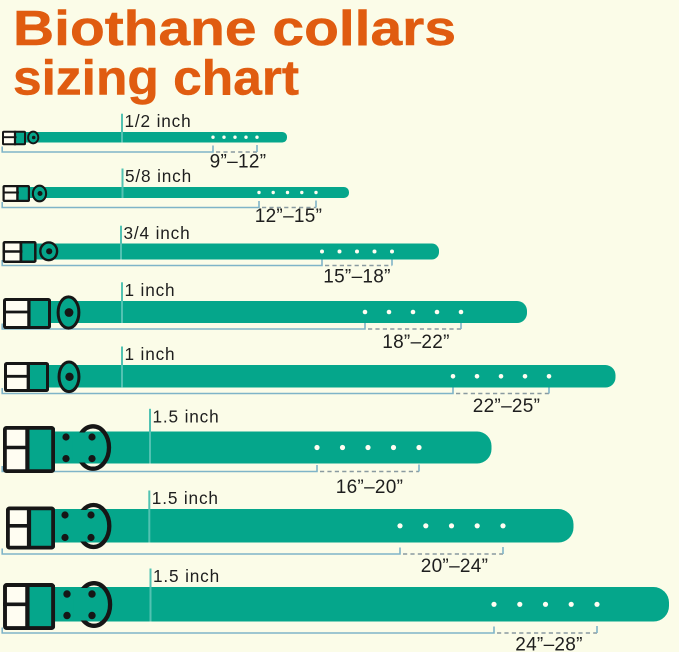 Image resolution: width=679 pixels, height=652 pixels. What do you see at coordinates (507, 406) in the screenshot?
I see `svg-text: 22”–25”` at bounding box center [507, 406].